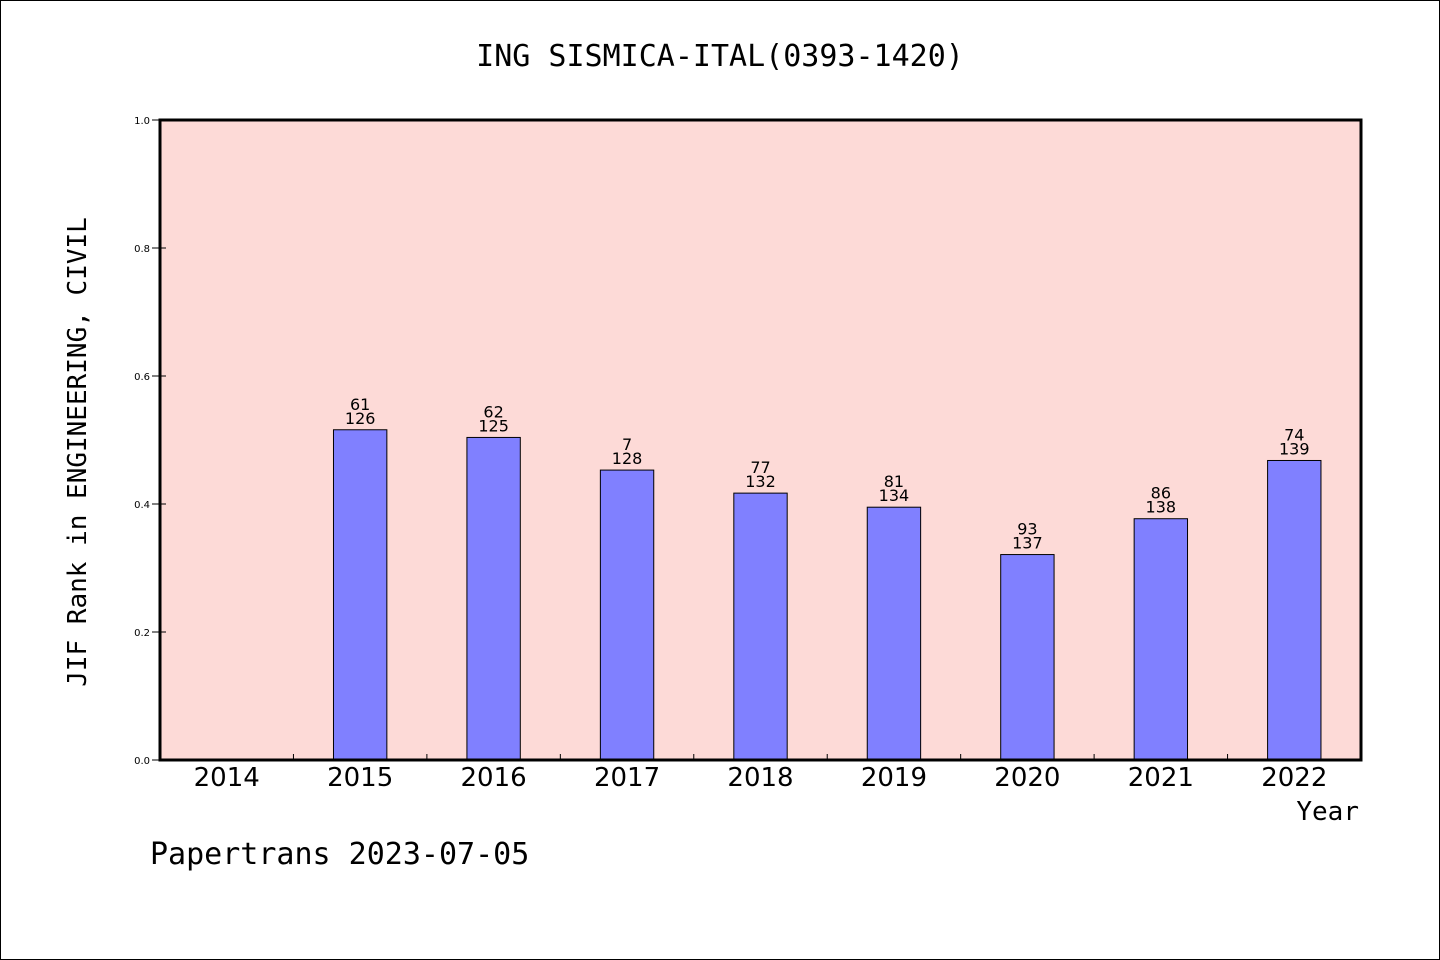  I want to click on data-label-total-2015: 126, so click(360, 418).